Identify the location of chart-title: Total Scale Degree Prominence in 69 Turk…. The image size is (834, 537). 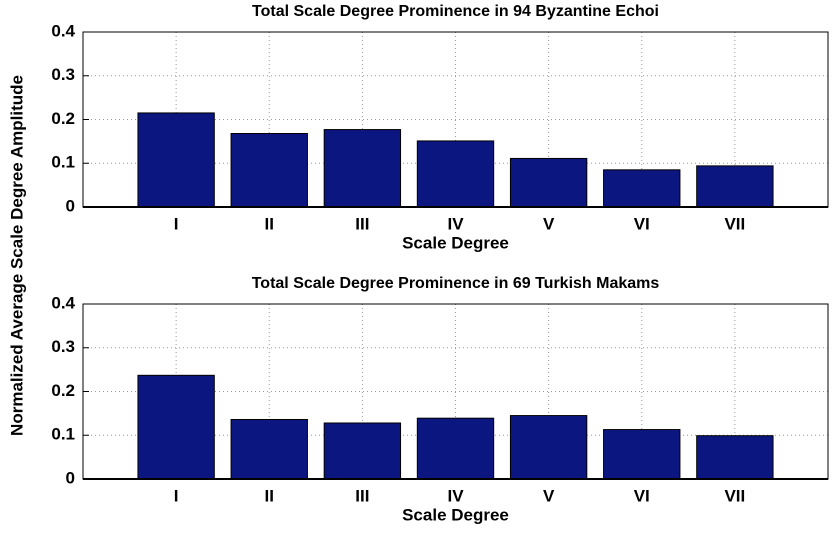
(456, 283).